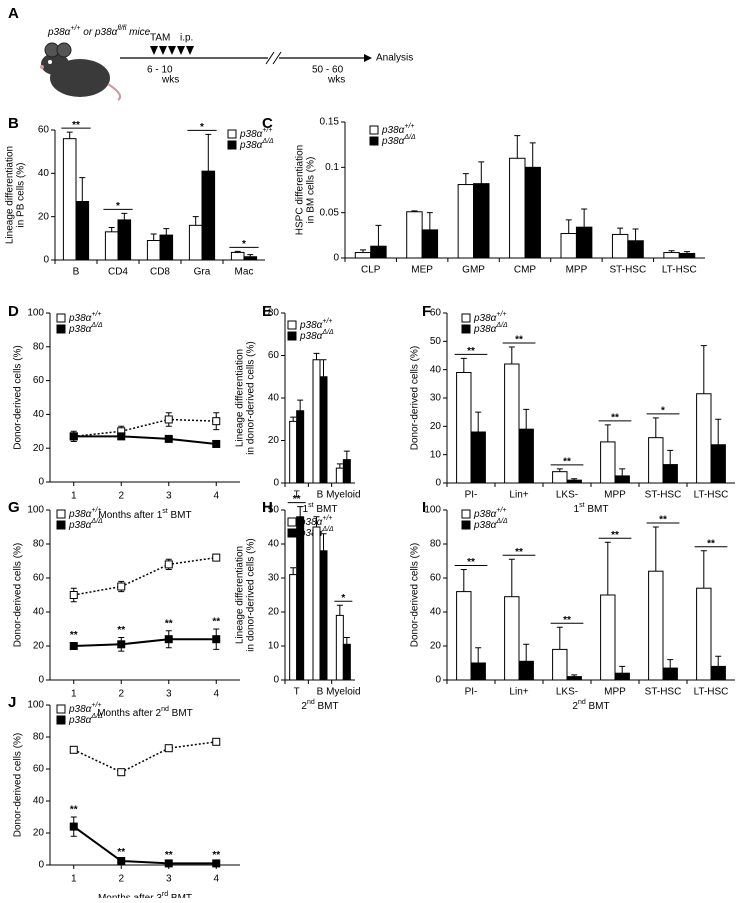 This screenshot has height=903, width=740. What do you see at coordinates (160, 70) in the screenshot?
I see `start-label: 6 - 10` at bounding box center [160, 70].